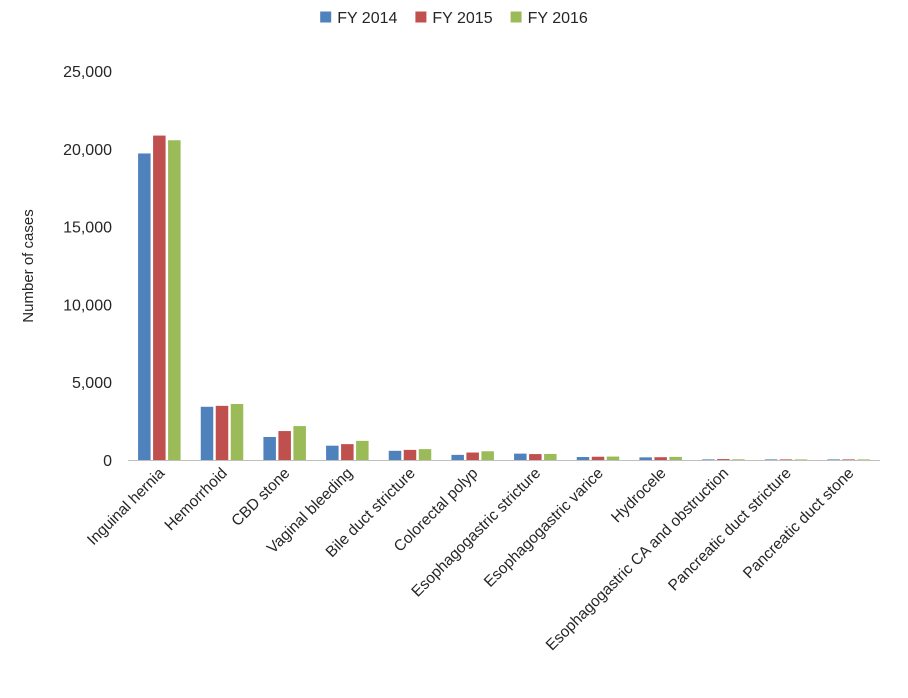  What do you see at coordinates (196, 499) in the screenshot?
I see `x-tick-label: Hemorrhoid` at bounding box center [196, 499].